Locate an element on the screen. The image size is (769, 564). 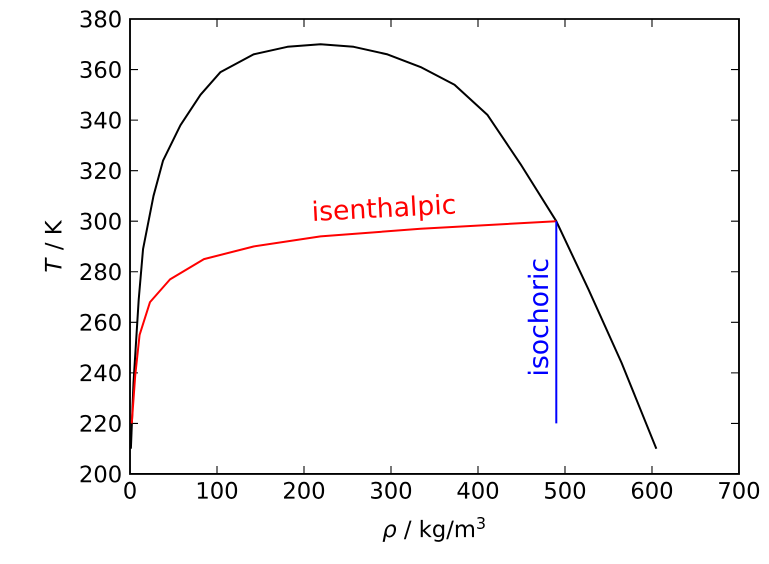
annotation: isenthalpic is located at coordinates (385, 207).